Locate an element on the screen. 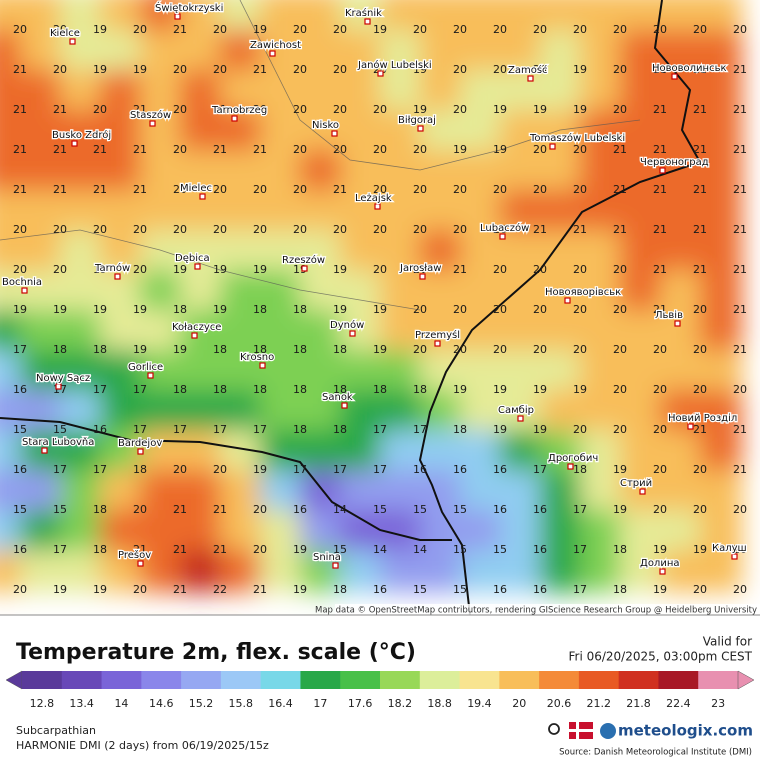  city-label: Przemyśl is located at coordinates (437, 335).